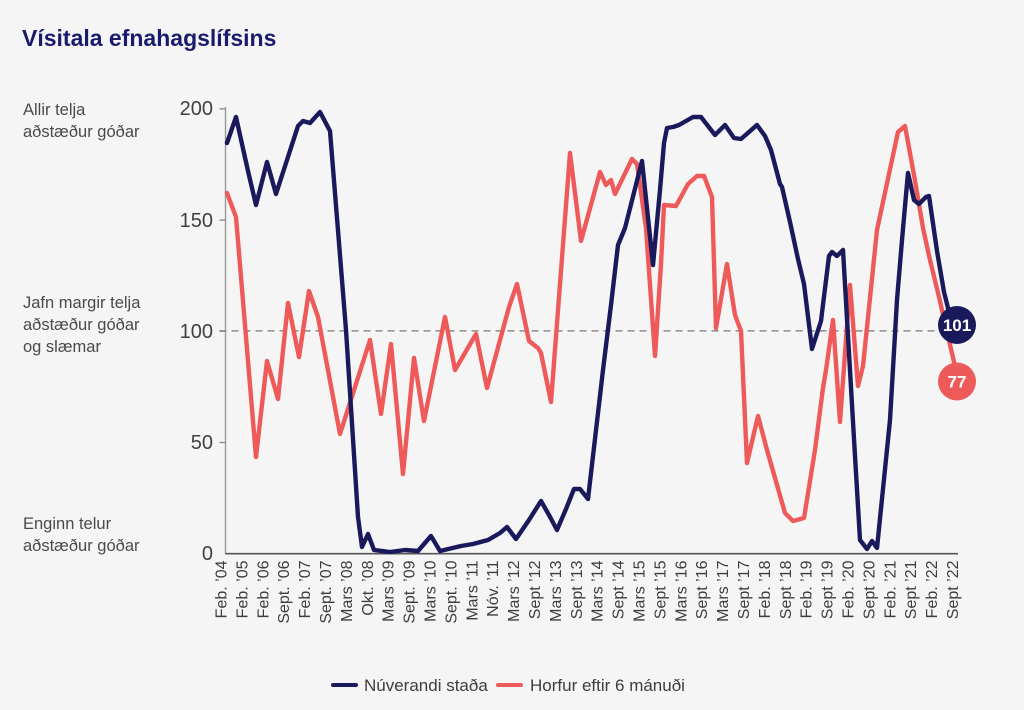  I want to click on svg-text: Mars ’15, so click(640, 590).